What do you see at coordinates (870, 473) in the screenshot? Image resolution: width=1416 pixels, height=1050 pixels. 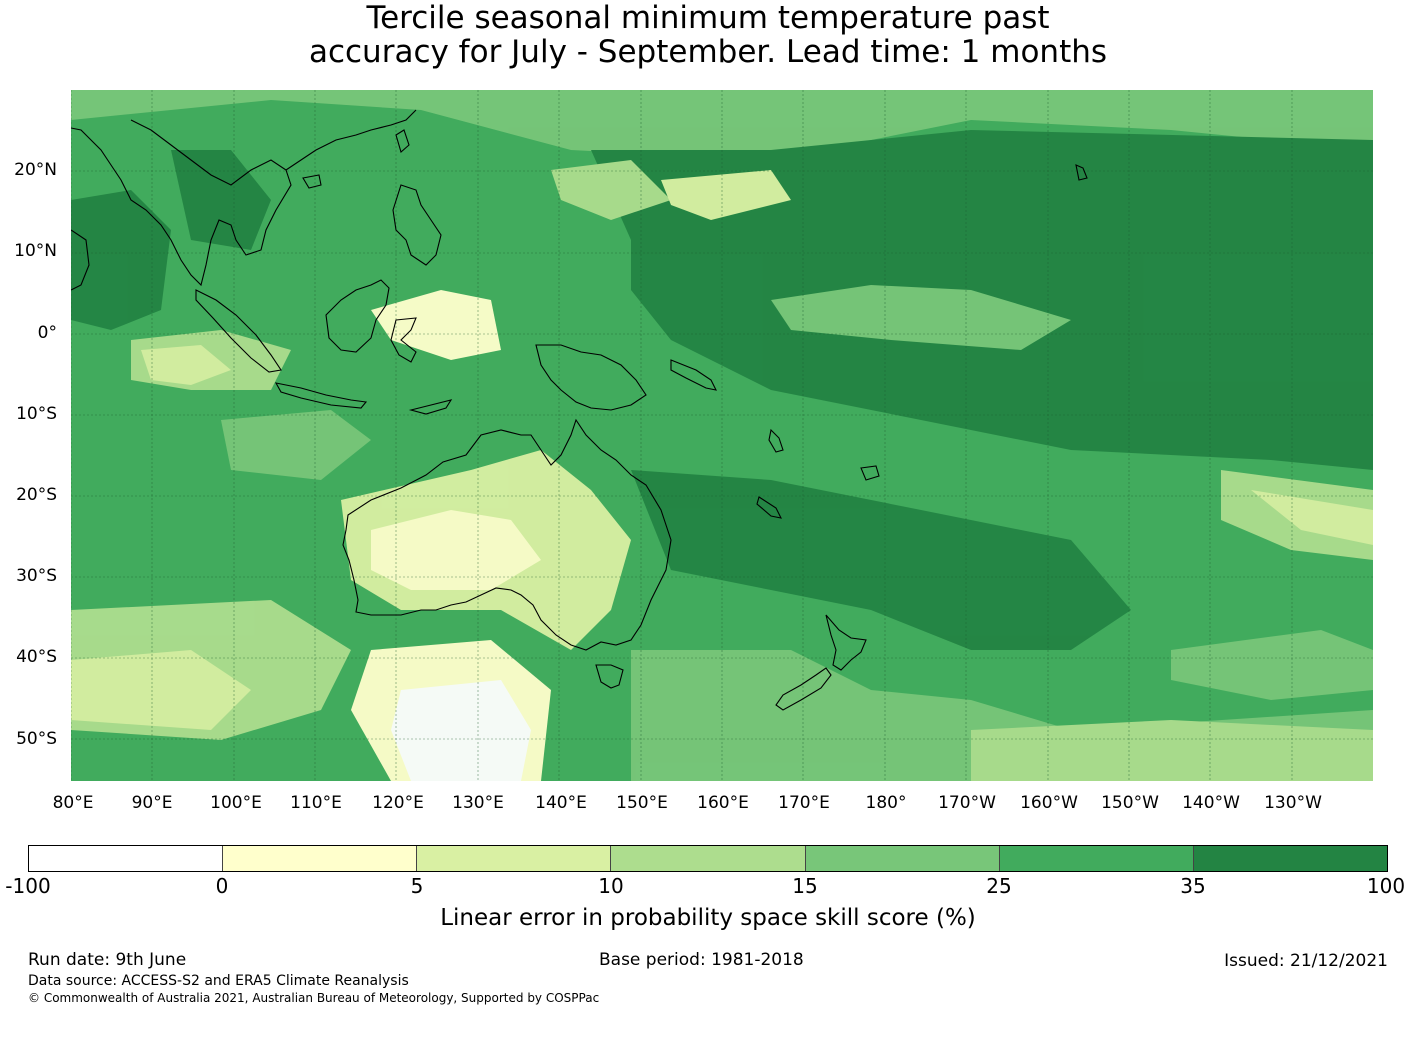 I see `fiji-coastline` at bounding box center [870, 473].